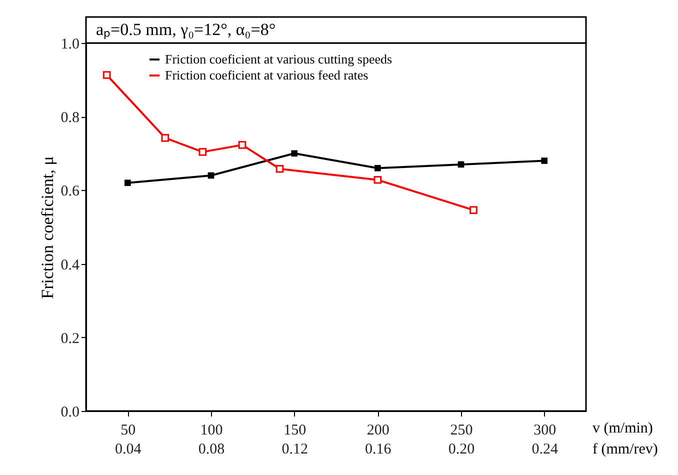  Describe the element at coordinates (378, 430) in the screenshot. I see `x-tick-label: 200` at that location.